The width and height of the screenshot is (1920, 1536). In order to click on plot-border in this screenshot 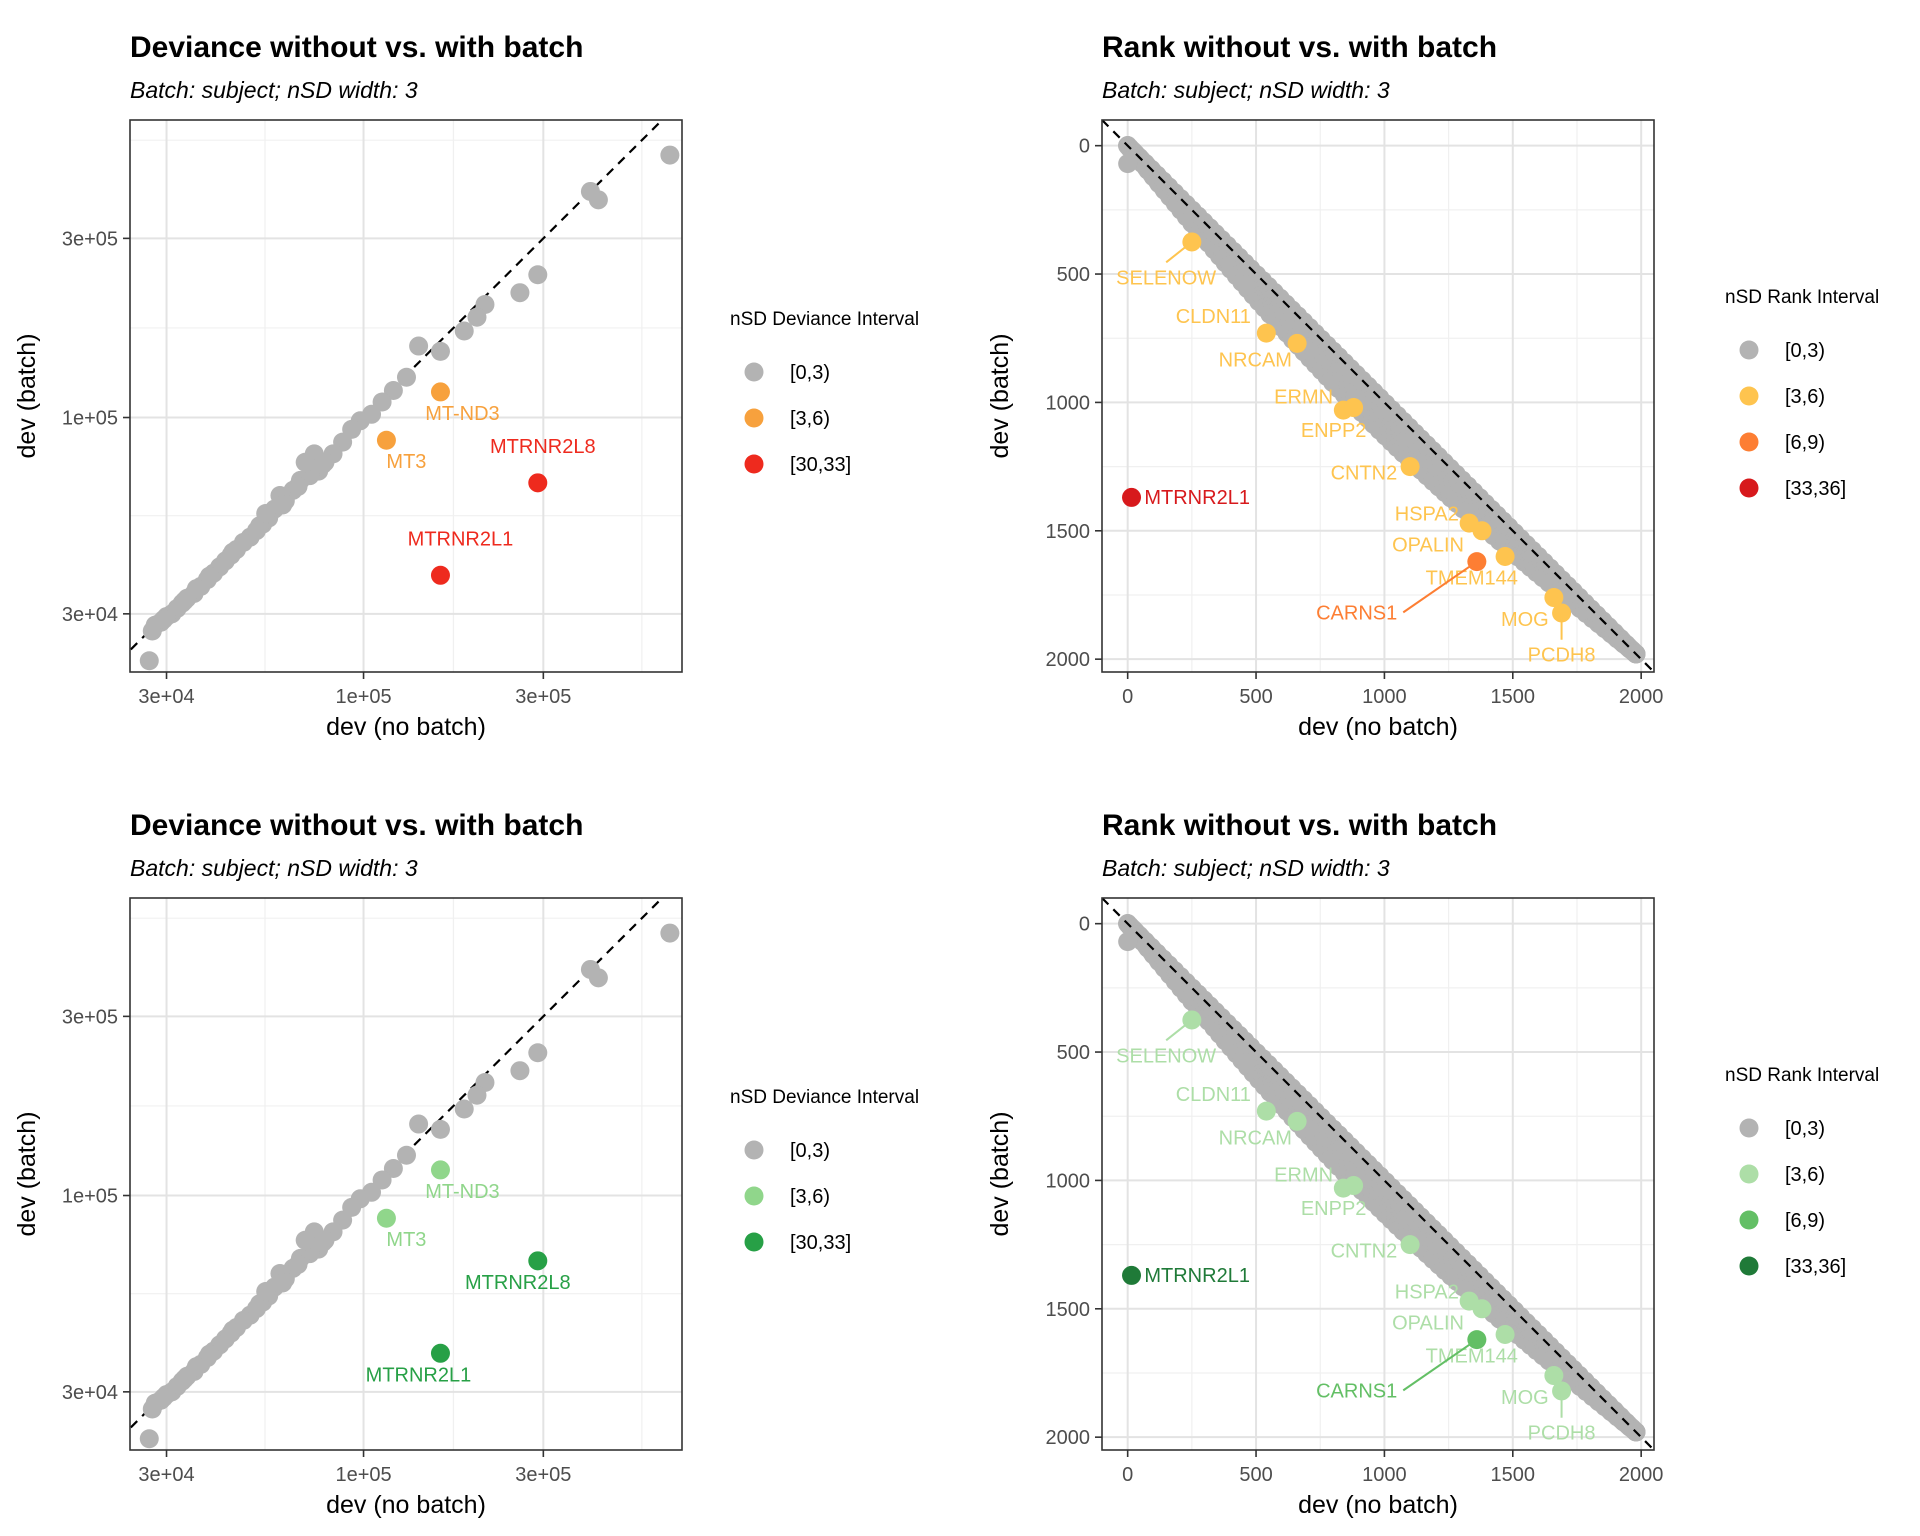, I will do `click(1378, 396)`.